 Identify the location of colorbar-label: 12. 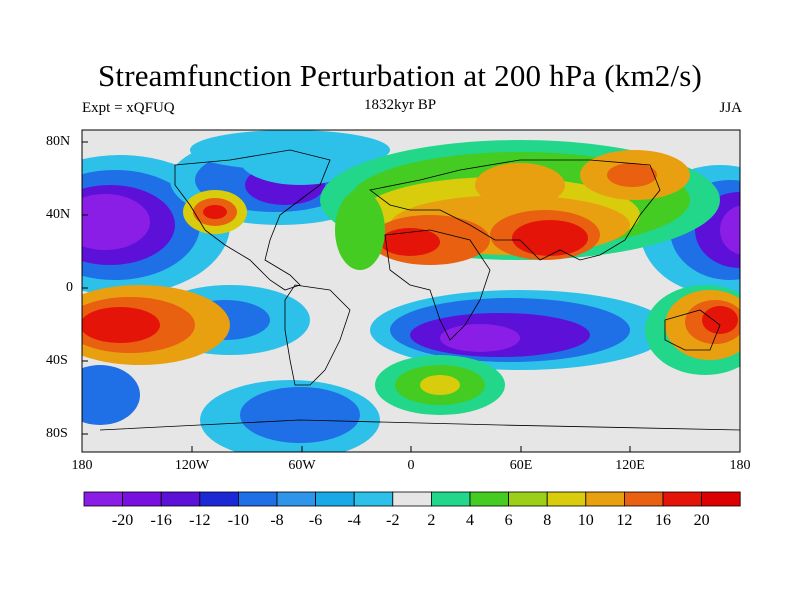
(624, 520).